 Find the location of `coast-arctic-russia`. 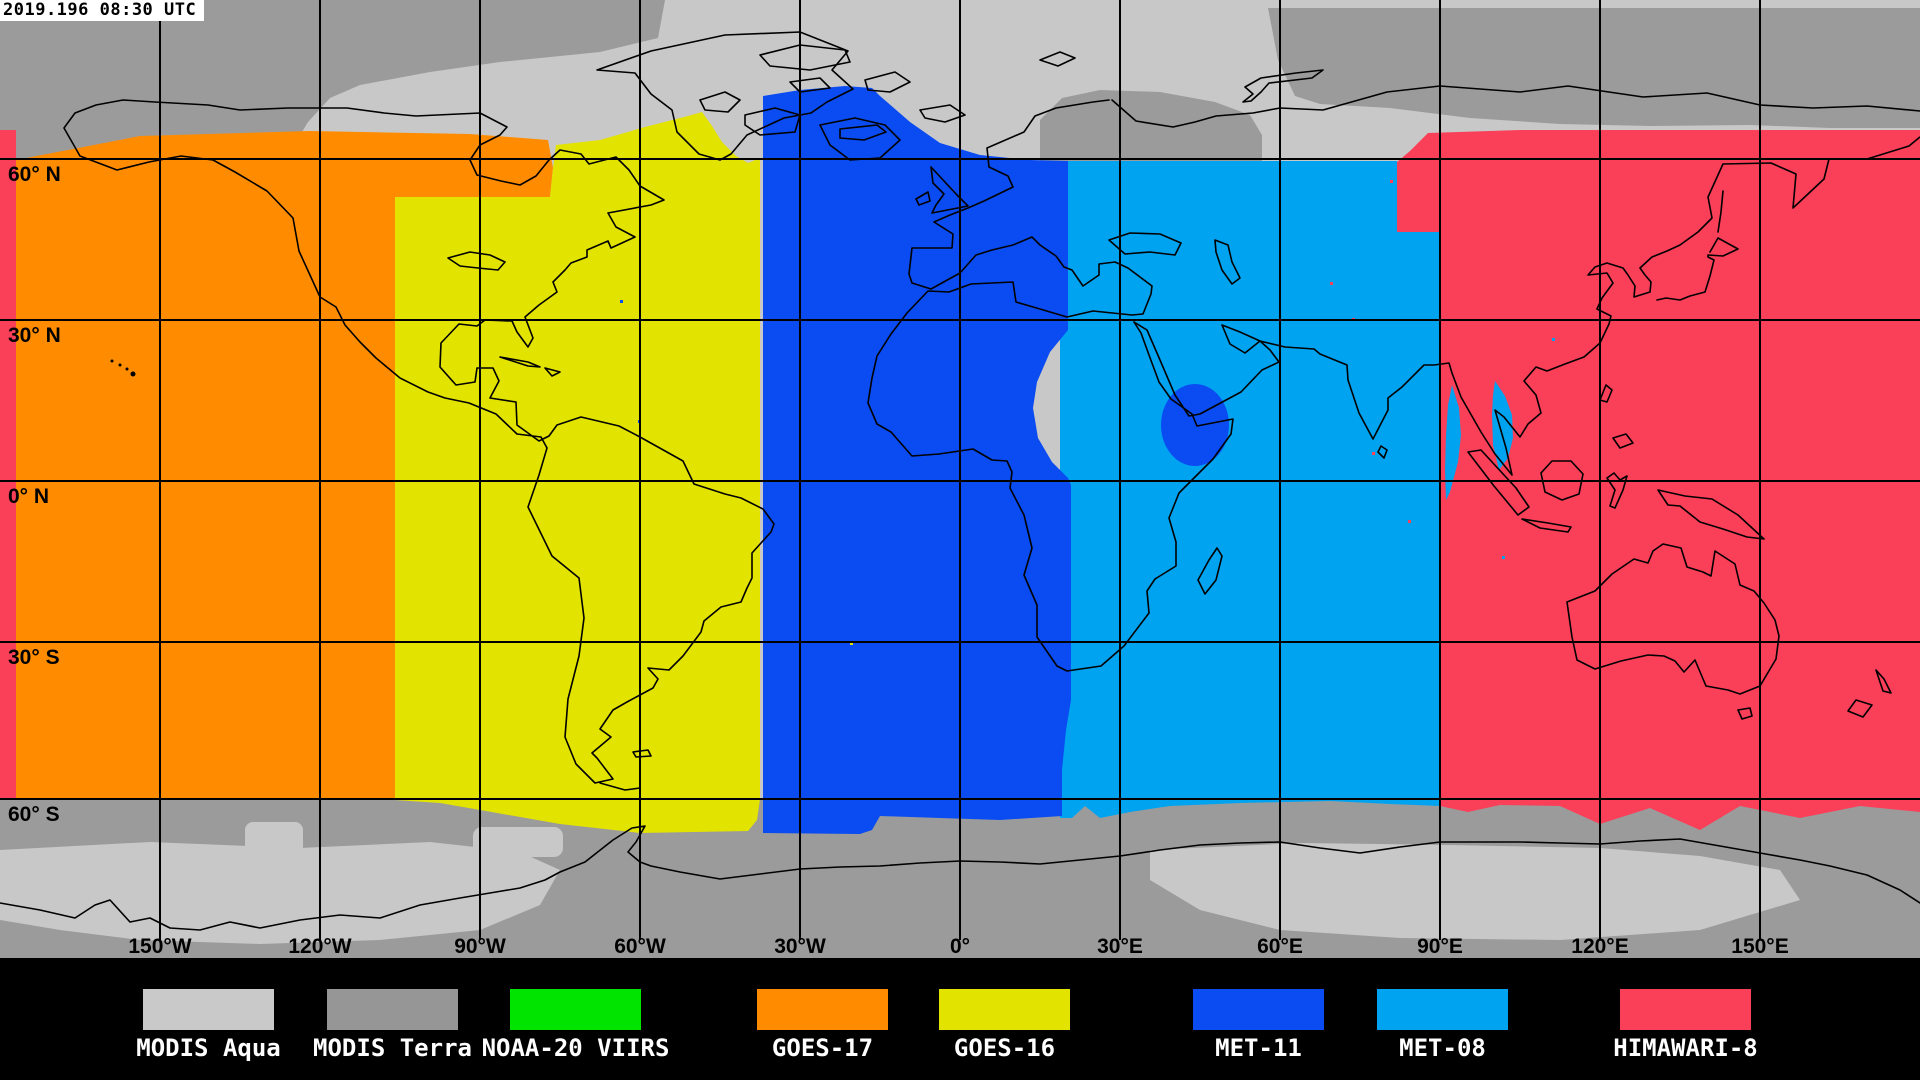

coast-arctic-russia is located at coordinates (1515, 106).